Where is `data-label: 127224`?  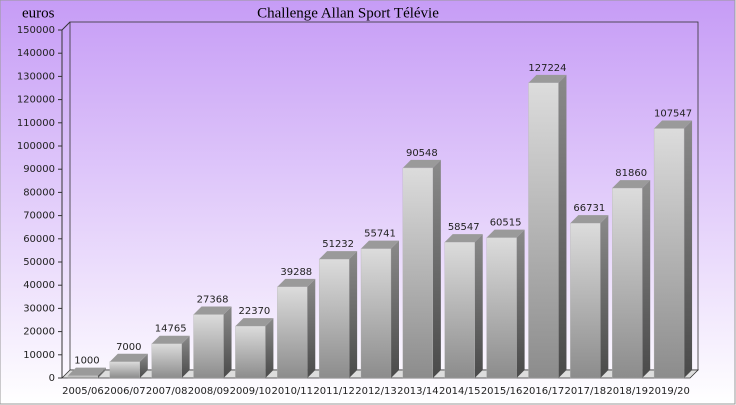 data-label: 127224 is located at coordinates (547, 68).